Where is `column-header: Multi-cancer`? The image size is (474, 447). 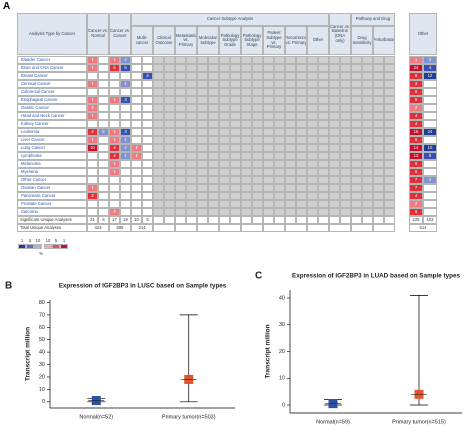 column-header: Multi-cancer is located at coordinates (142, 40).